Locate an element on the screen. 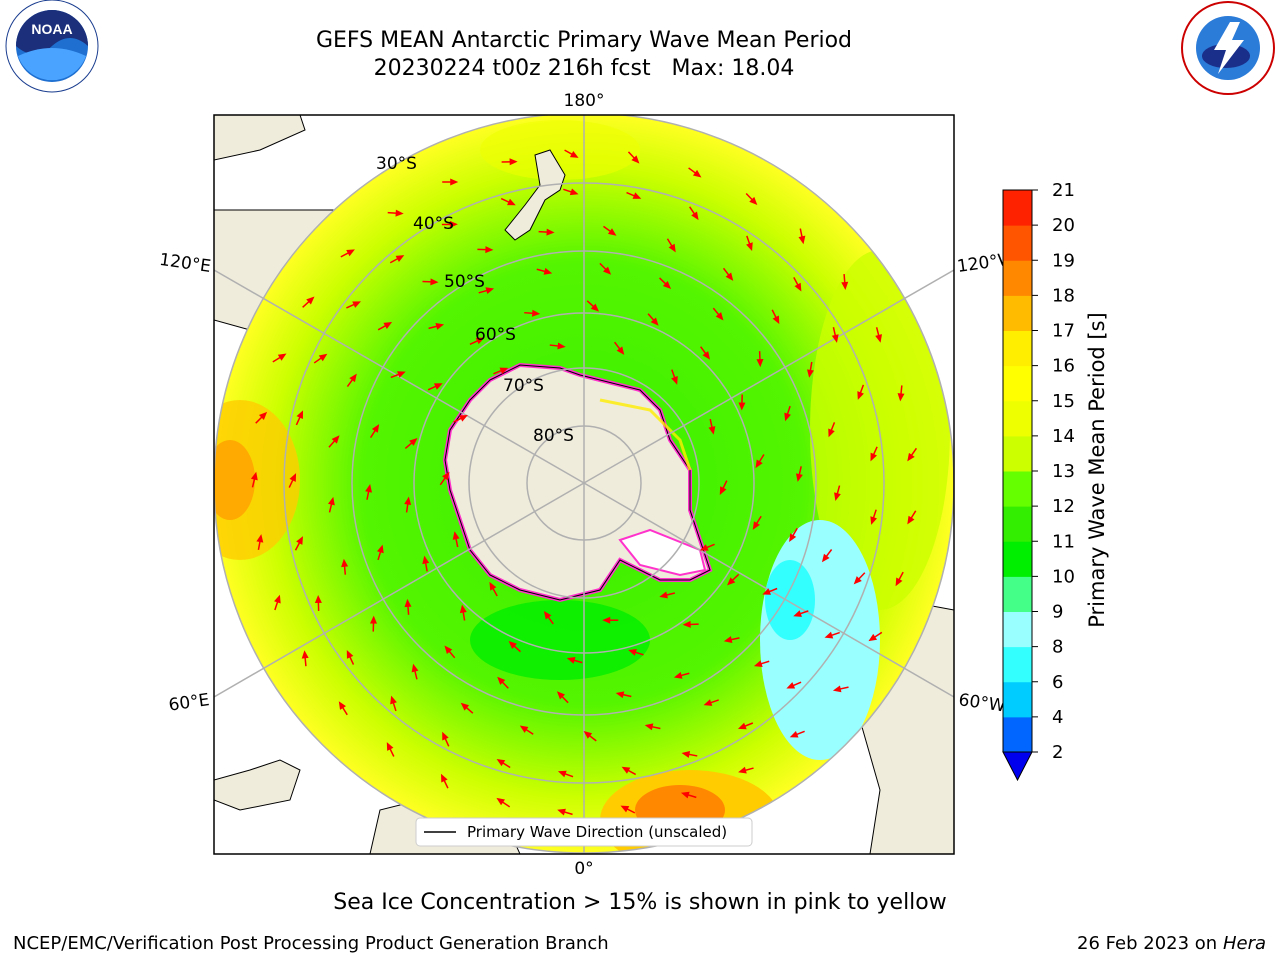  colorbar-tick-label: 20 is located at coordinates (1063, 225).